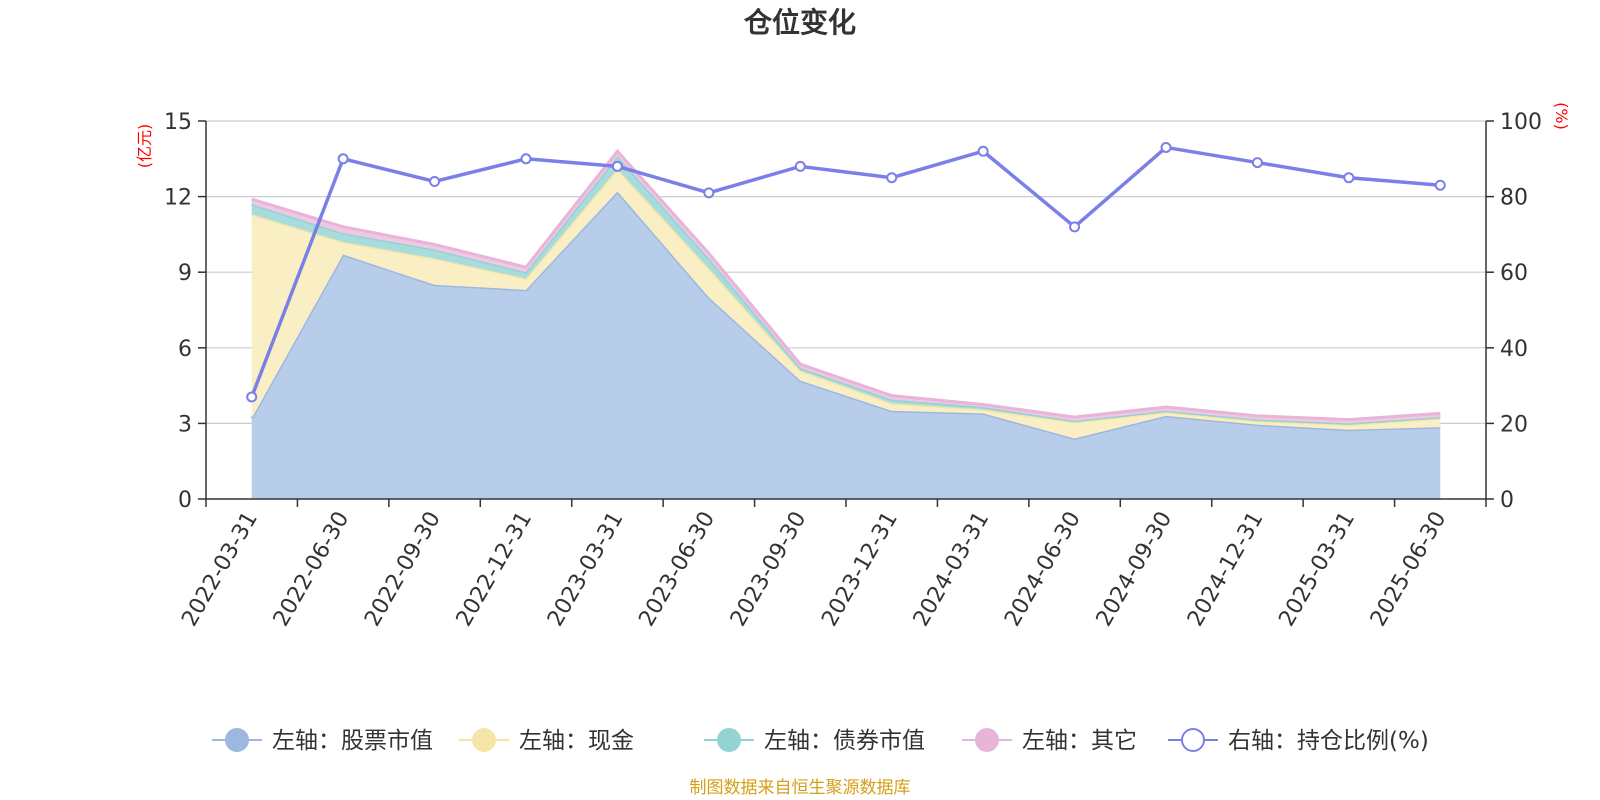 Image resolution: width=1600 pixels, height=800 pixels. I want to click on source-note: 制图数据来自恒生聚源数据库, so click(800, 788).